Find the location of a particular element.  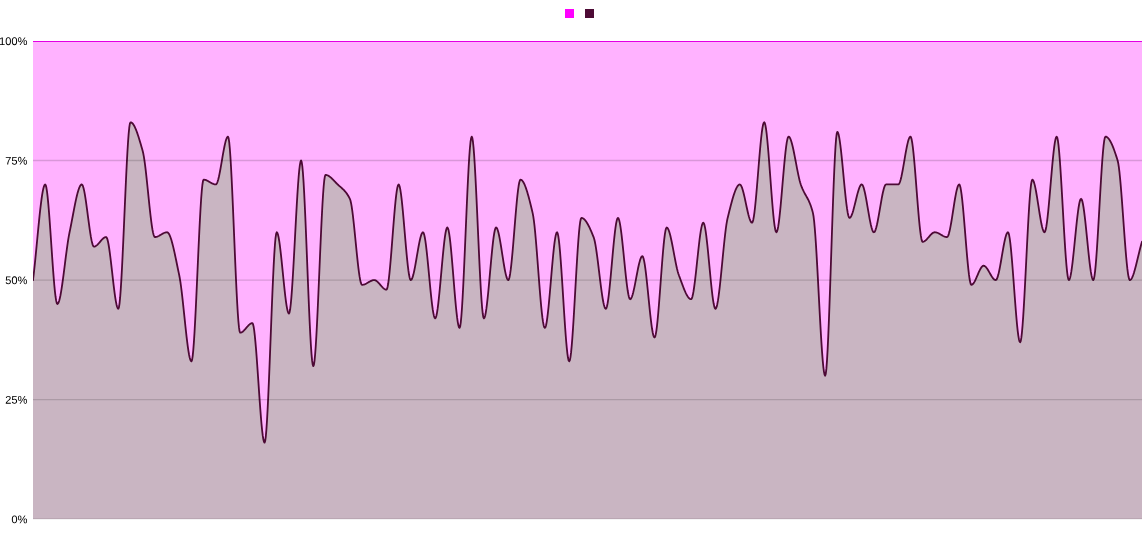

y-tick-label: 0% is located at coordinates (19, 519).